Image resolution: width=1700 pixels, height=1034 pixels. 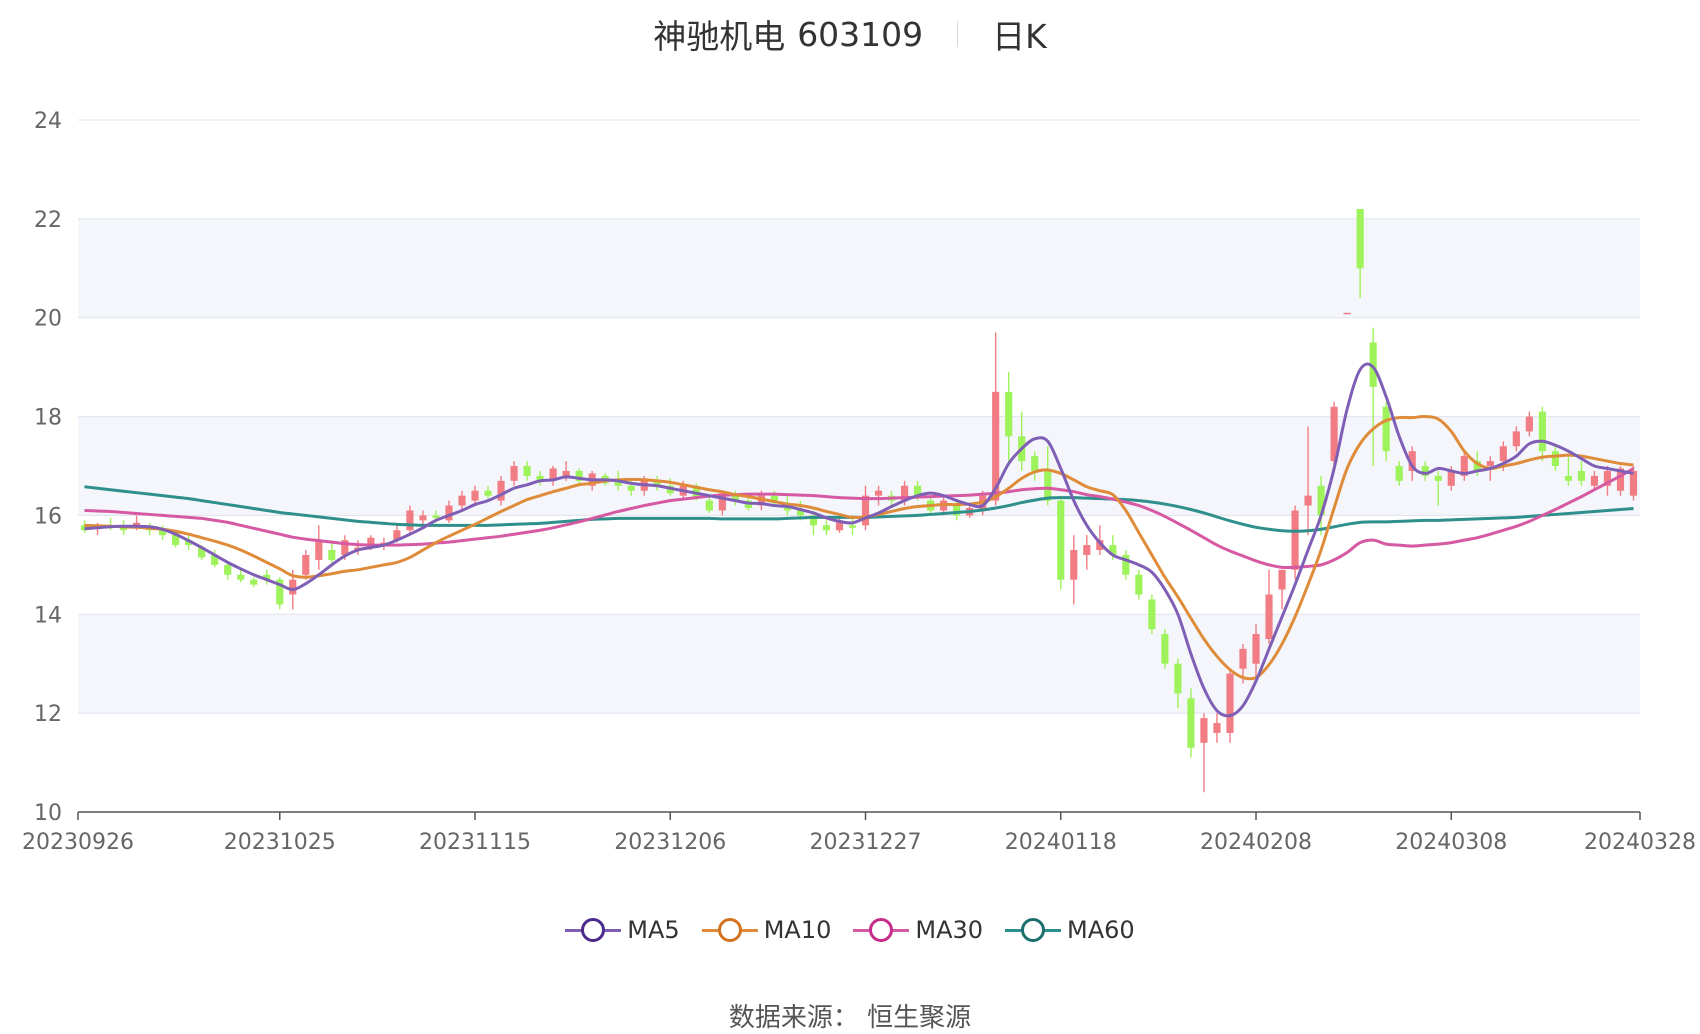 What do you see at coordinates (1019, 36) in the screenshot?
I see `period-label: 日K` at bounding box center [1019, 36].